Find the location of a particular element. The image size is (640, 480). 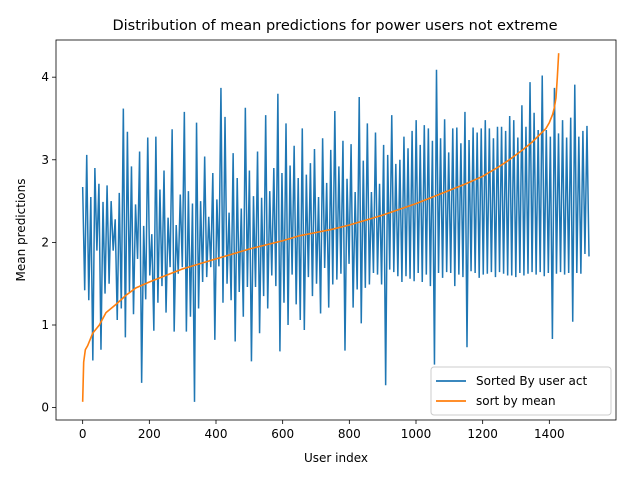

x-tick-label: 1000 is located at coordinates (416, 434).